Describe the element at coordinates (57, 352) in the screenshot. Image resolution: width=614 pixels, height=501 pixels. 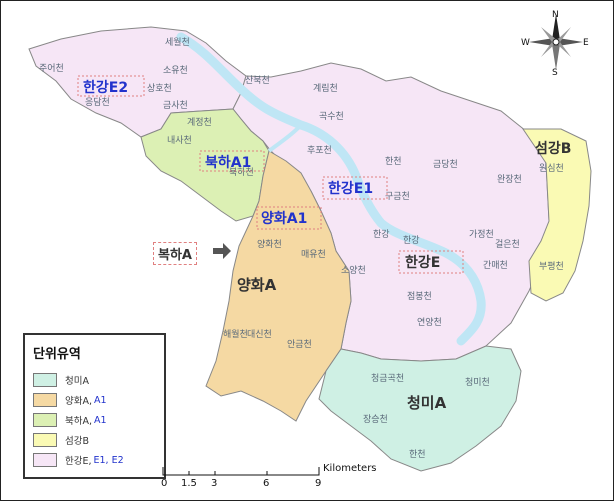
I see `legend-title: 단위유역` at that location.